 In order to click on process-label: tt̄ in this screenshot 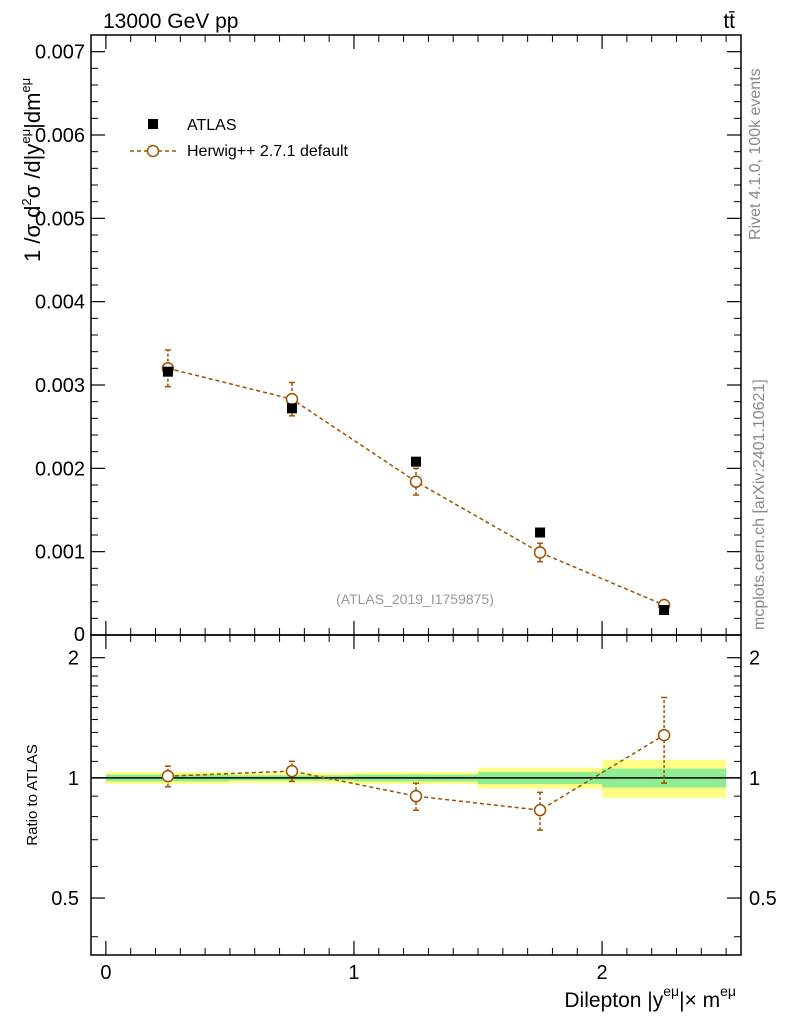, I will do `click(729, 21)`.